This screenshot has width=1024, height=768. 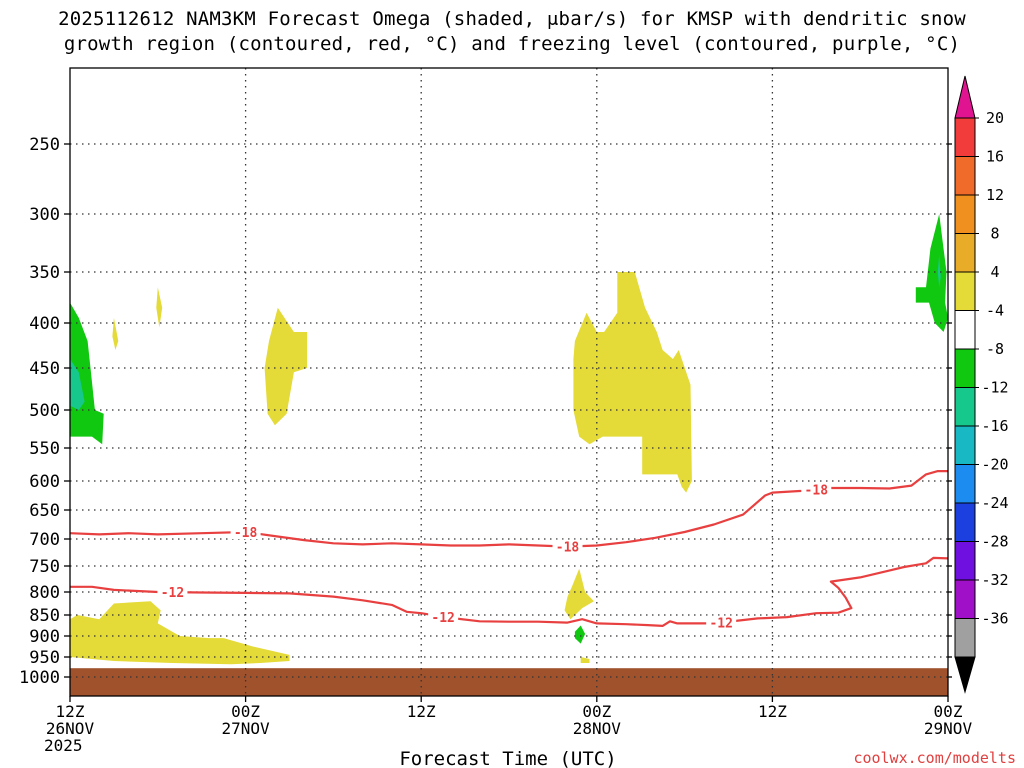 What do you see at coordinates (994, 619) in the screenshot?
I see `colorbar-label-13: -36` at bounding box center [994, 619].